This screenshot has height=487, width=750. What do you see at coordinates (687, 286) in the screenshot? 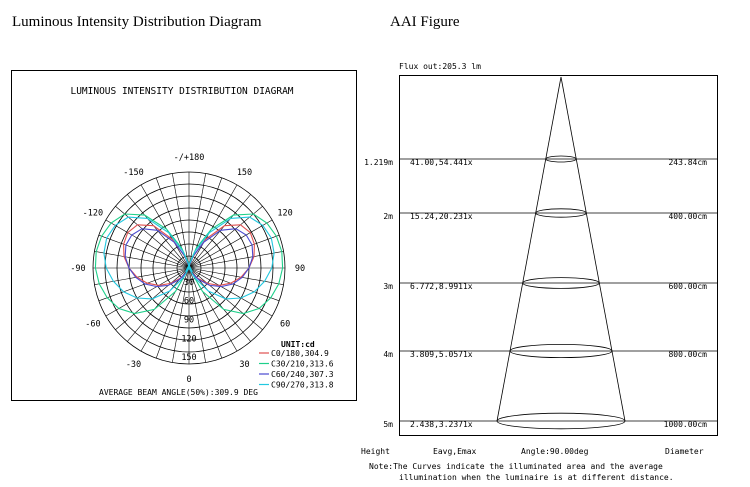
I see `row-diameter: 600.00cm` at bounding box center [687, 286].